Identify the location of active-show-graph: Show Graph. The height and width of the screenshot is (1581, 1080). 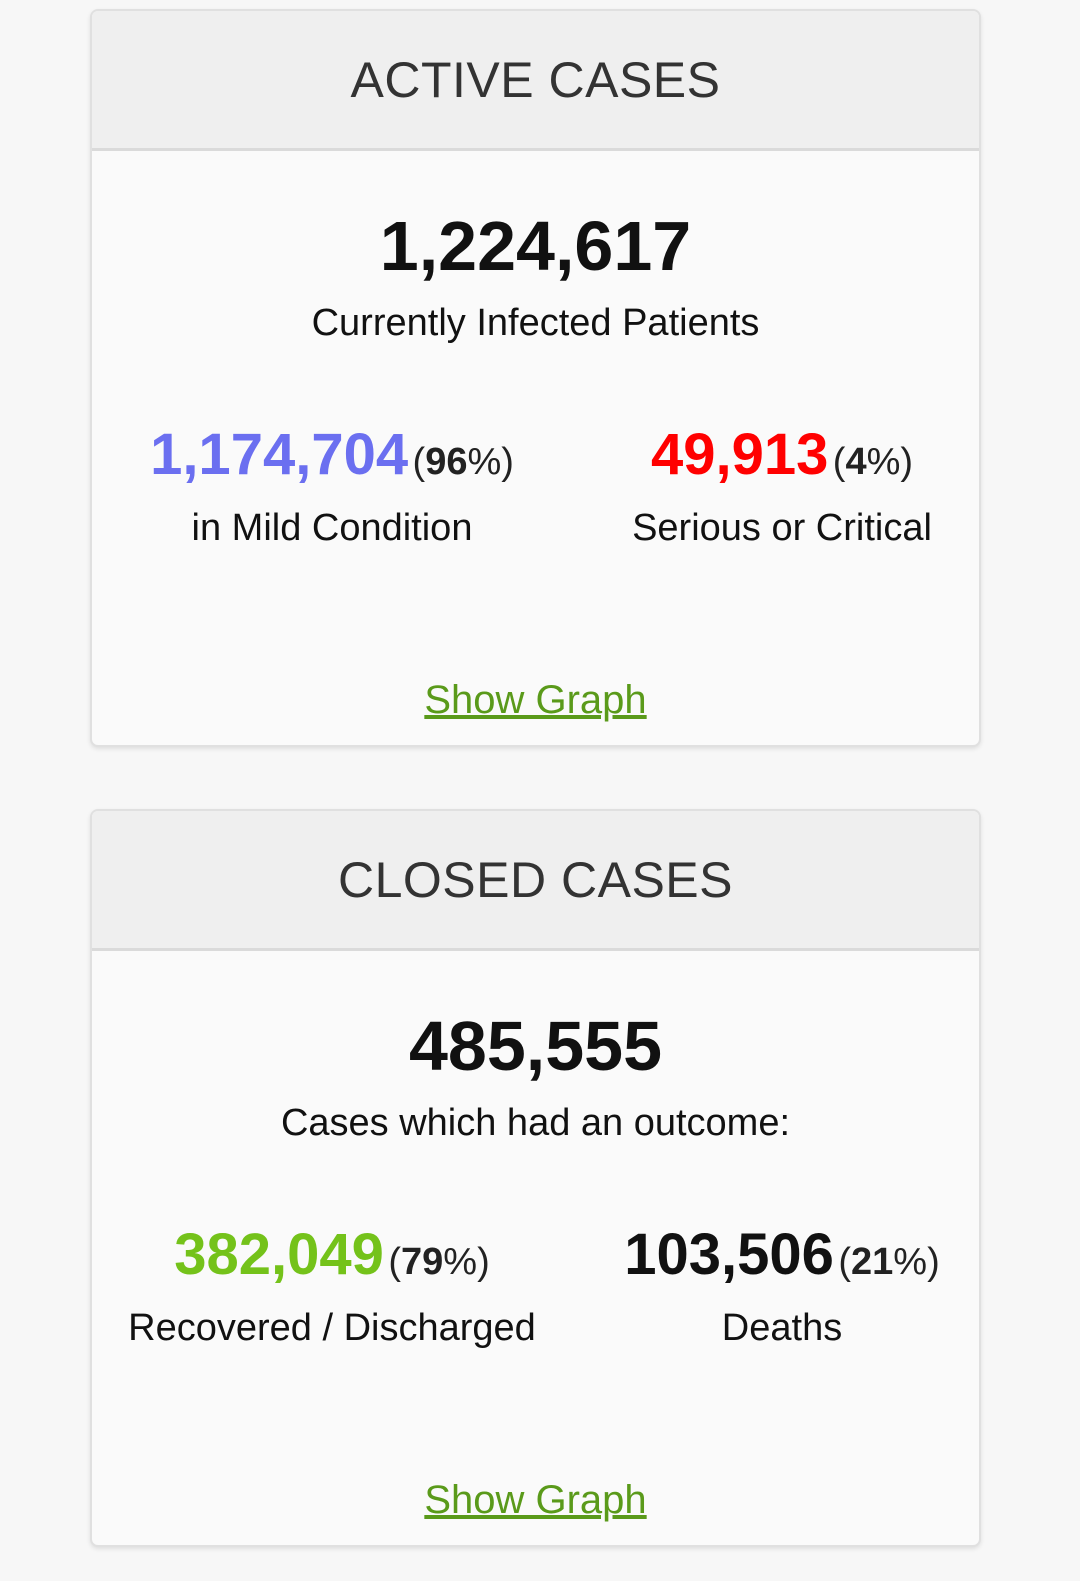
(535, 700).